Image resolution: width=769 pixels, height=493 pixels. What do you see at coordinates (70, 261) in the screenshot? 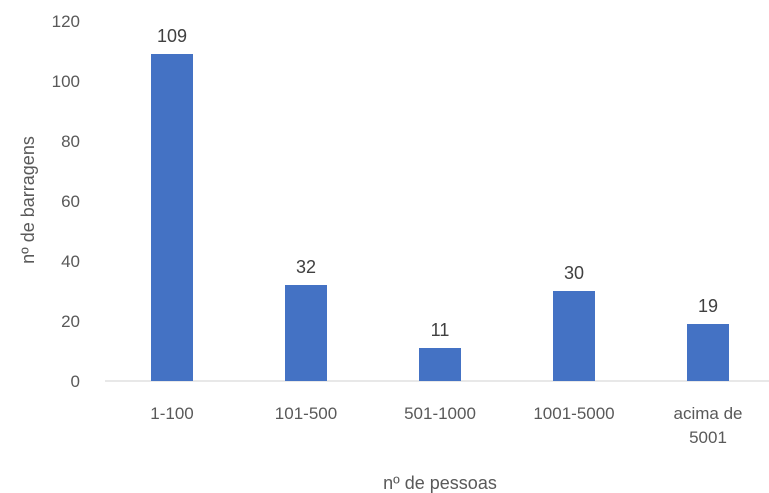
I see `y-tick-label: 40` at bounding box center [70, 261].